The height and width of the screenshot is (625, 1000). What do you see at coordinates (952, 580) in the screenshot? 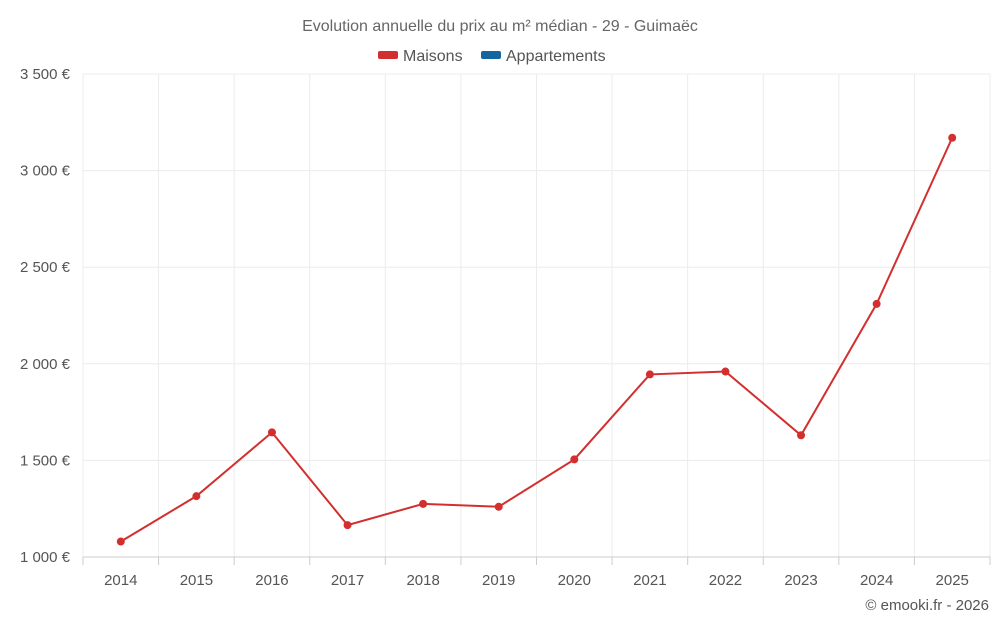
I see `x-tick-label: 2025` at bounding box center [952, 580].